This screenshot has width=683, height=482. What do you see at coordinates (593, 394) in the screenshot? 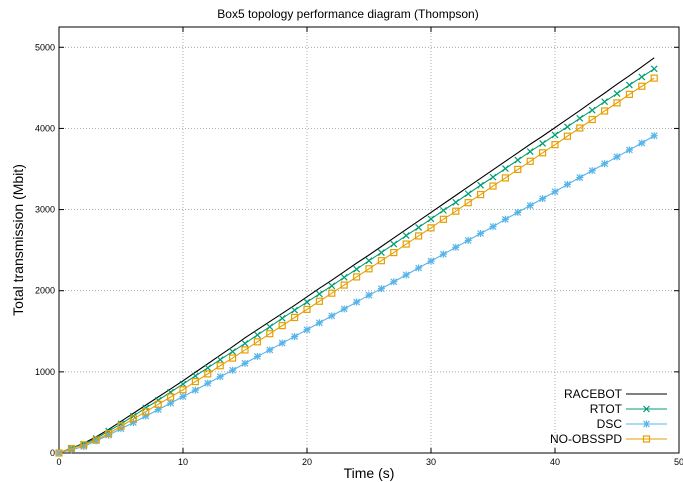
I see `legend-label: RACEBOT` at bounding box center [593, 394].